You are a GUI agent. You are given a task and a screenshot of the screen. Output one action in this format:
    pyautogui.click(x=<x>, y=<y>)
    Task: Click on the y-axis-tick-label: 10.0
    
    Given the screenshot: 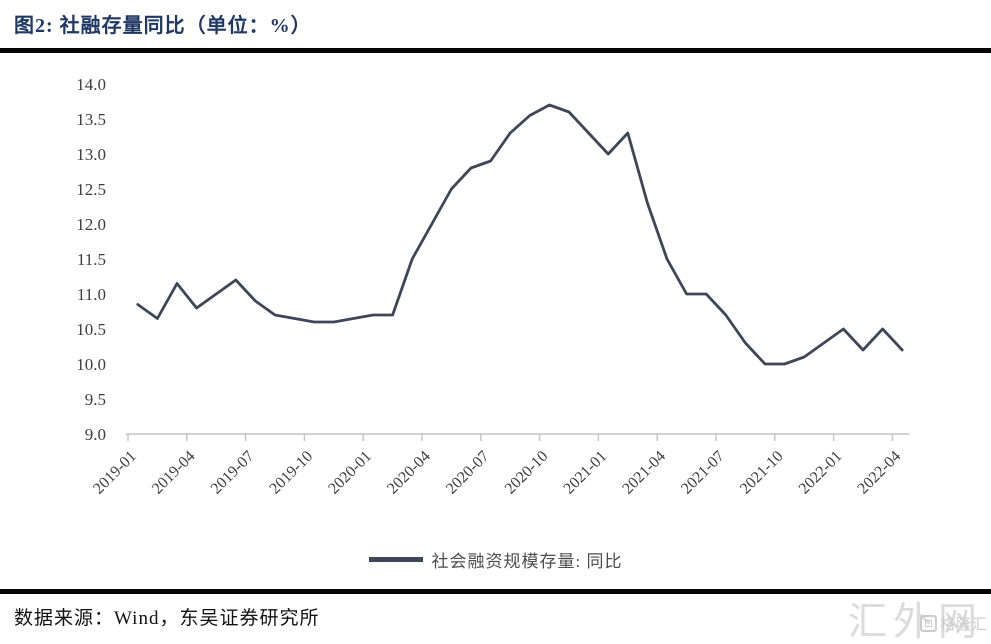 What is the action you would take?
    pyautogui.click(x=91, y=364)
    